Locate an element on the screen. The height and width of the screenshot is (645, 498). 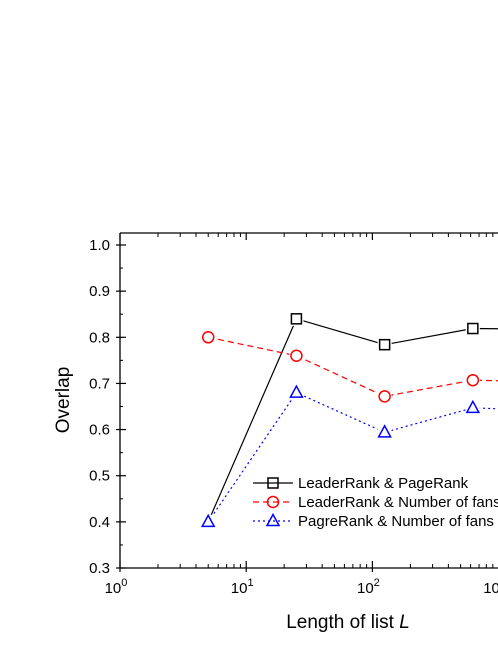
x-tick-label-exponent: 1 is located at coordinates (250, 583).